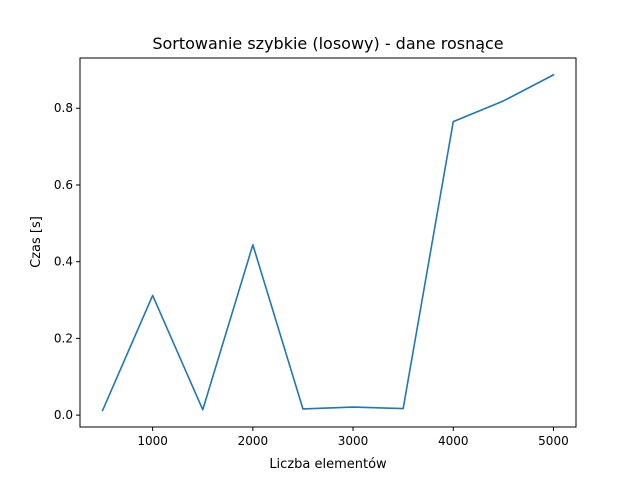 The height and width of the screenshot is (480, 640). What do you see at coordinates (553, 441) in the screenshot?
I see `x-tick-label: 5000` at bounding box center [553, 441].